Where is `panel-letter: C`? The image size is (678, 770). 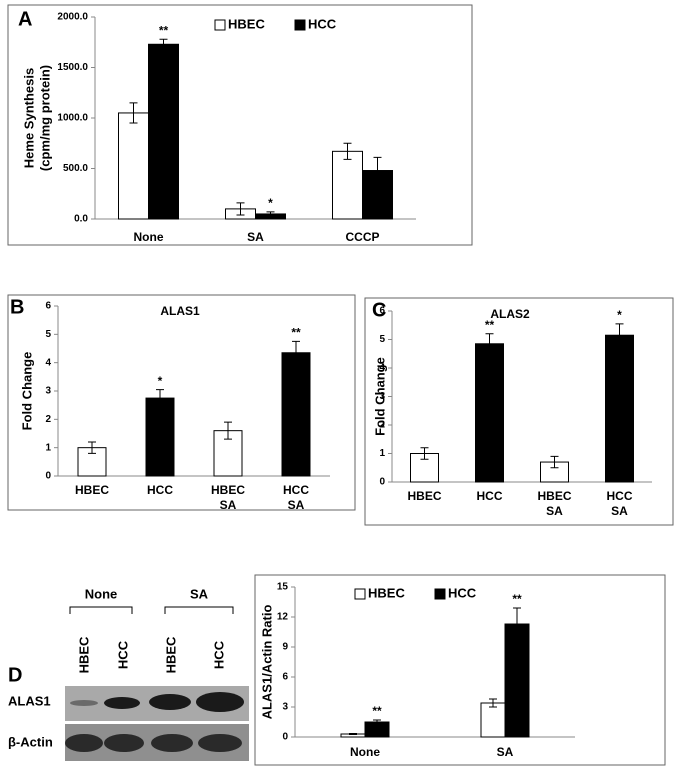
panel-letter: C is located at coordinates (379, 310).